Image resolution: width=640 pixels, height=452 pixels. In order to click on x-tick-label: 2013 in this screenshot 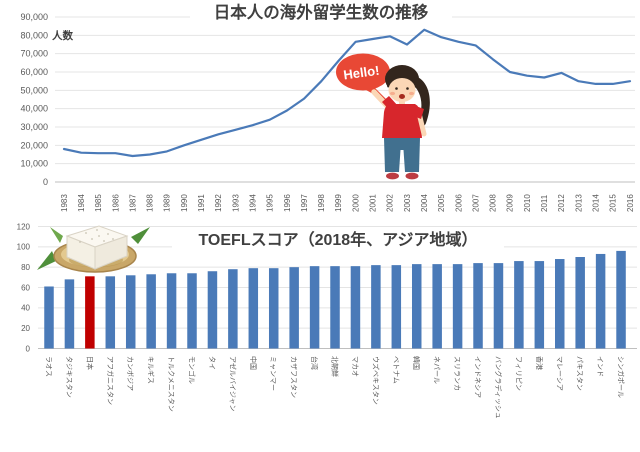, I will do `click(578, 203)`.